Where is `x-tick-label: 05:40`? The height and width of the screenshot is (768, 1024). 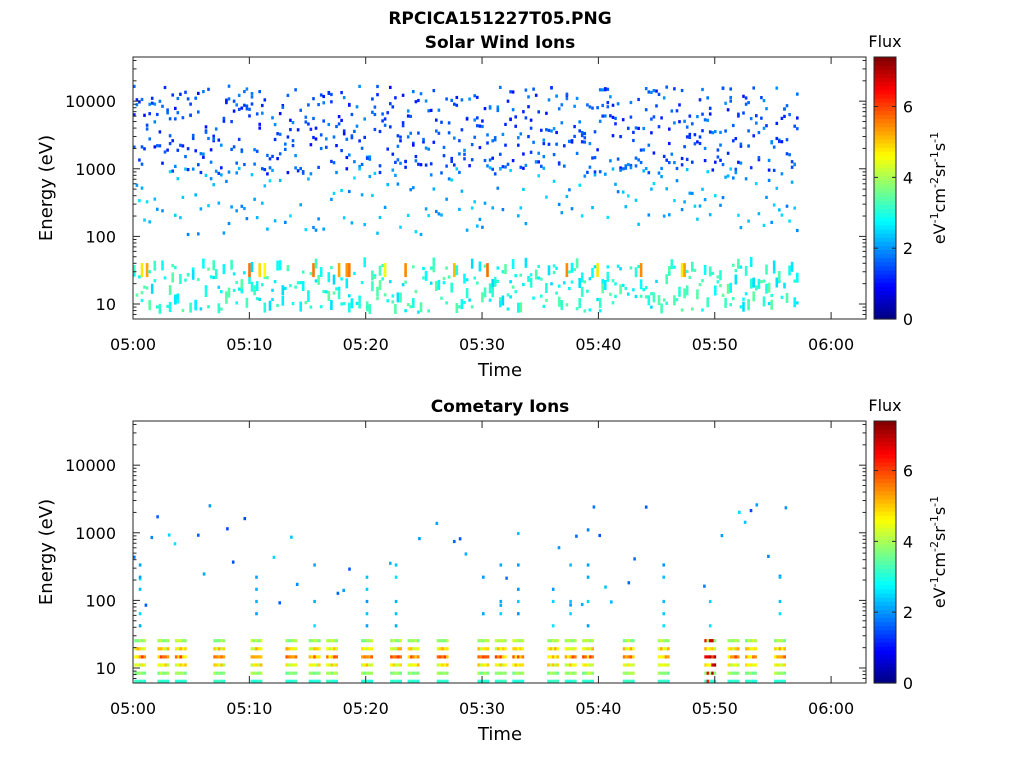 x-tick-label: 05:40 is located at coordinates (598, 708).